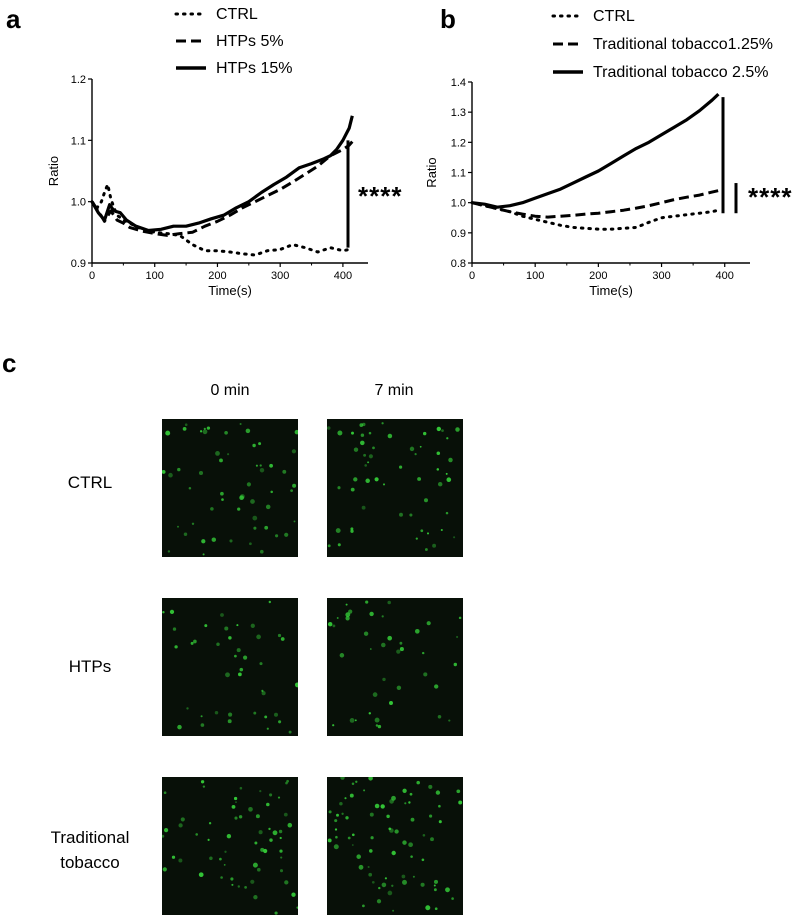  What do you see at coordinates (448, 19) in the screenshot?
I see `panel-letter-b: b` at bounding box center [448, 19].